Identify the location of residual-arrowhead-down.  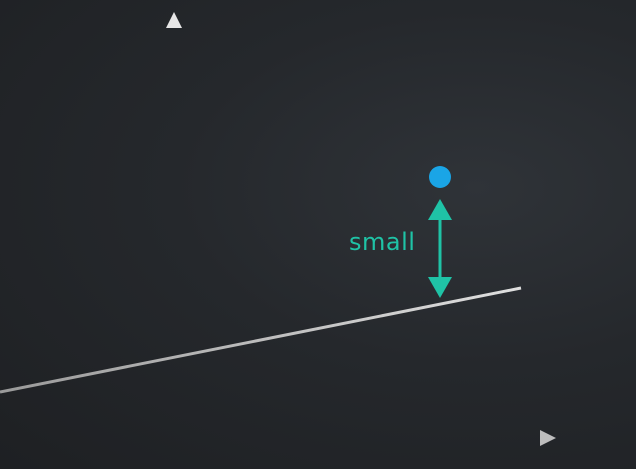
(440, 287).